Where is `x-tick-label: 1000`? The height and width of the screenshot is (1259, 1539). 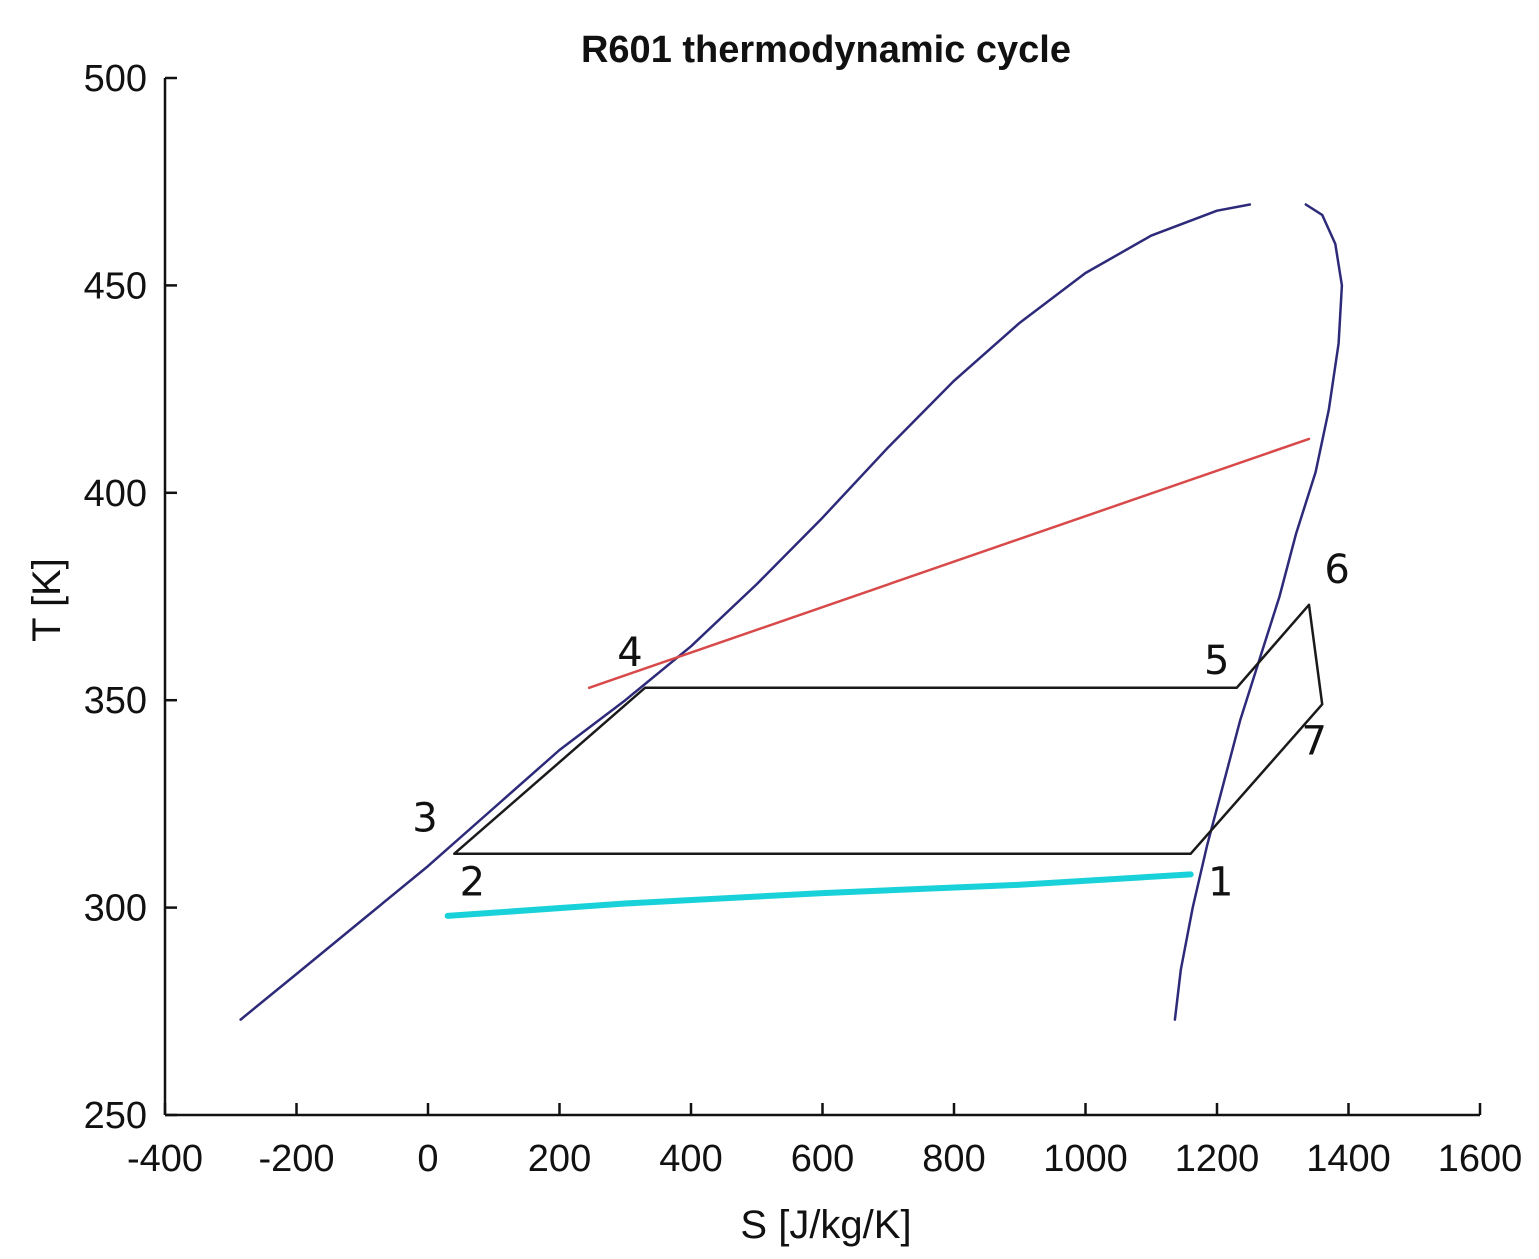
x-tick-label: 1000 is located at coordinates (1085, 1159).